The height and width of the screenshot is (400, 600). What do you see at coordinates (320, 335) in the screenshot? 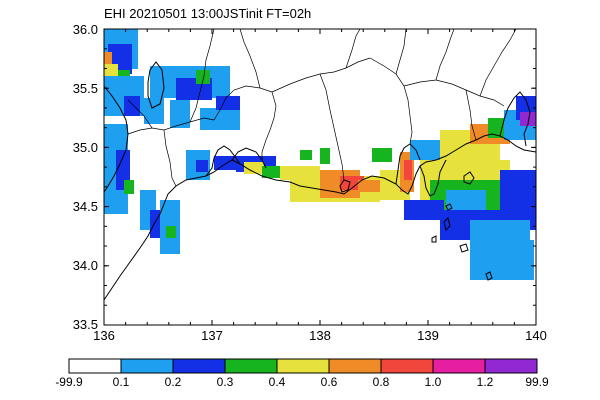
I see `x-tick-label: 138` at bounding box center [320, 335].